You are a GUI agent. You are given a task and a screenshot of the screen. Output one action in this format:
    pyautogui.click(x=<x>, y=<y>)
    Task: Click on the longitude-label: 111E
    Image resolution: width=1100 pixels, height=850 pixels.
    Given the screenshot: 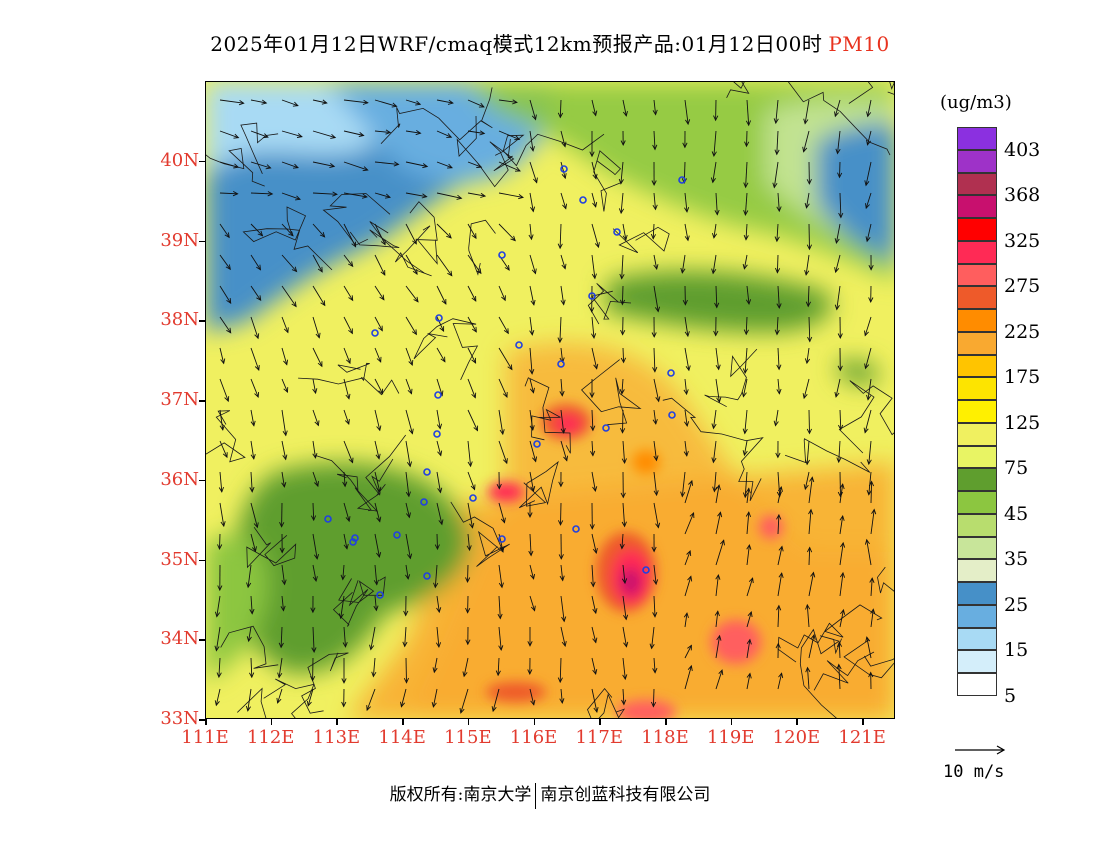 What is the action you would take?
    pyautogui.click(x=205, y=737)
    